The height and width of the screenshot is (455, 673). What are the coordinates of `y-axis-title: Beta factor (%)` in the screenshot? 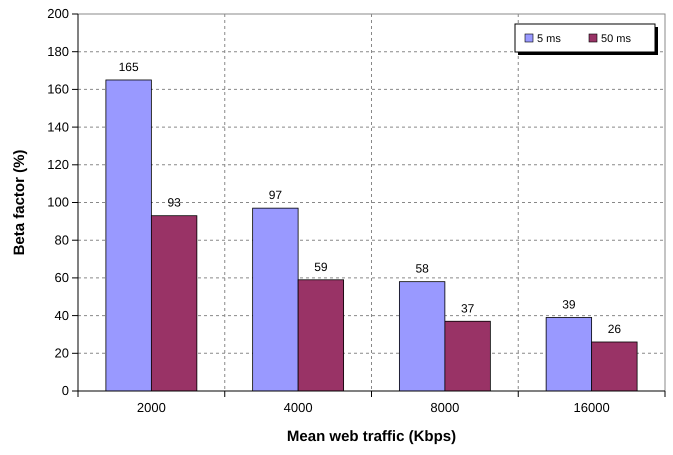 It's located at (19, 203).